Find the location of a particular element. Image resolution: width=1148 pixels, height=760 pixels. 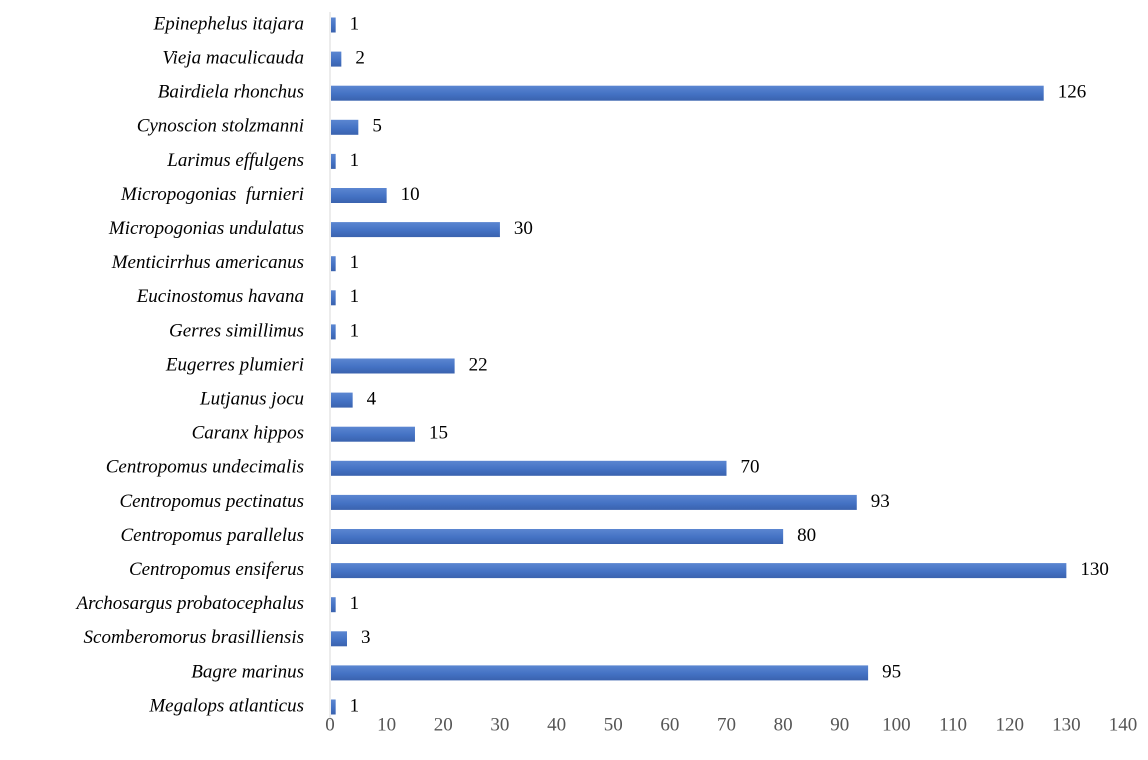

category-label: Centropomus pectinatus is located at coordinates (211, 501).